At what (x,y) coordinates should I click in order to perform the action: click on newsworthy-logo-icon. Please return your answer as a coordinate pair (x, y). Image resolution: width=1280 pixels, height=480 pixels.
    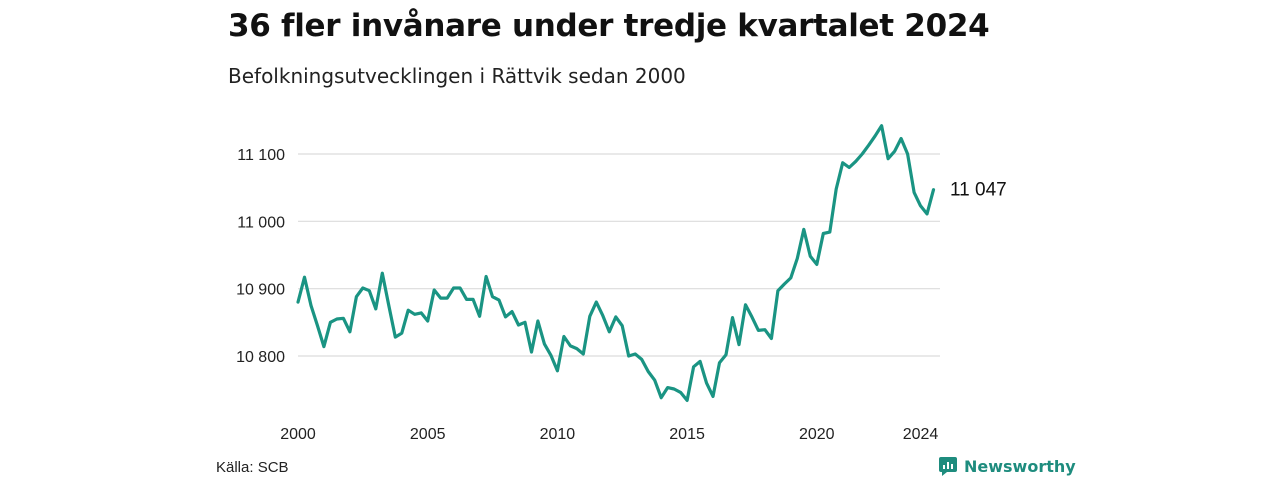
    Looking at the image, I should click on (948, 466).